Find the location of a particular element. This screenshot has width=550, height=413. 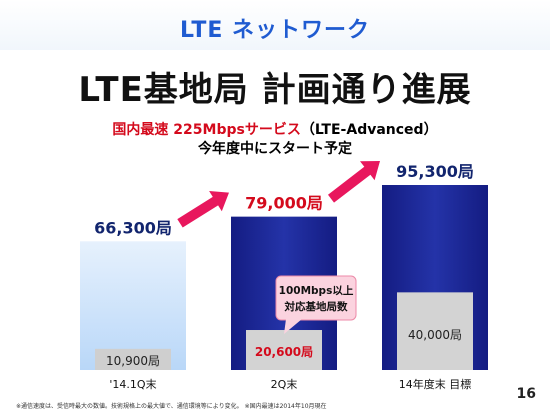

total-value-label-2: 95,300局 is located at coordinates (435, 171).